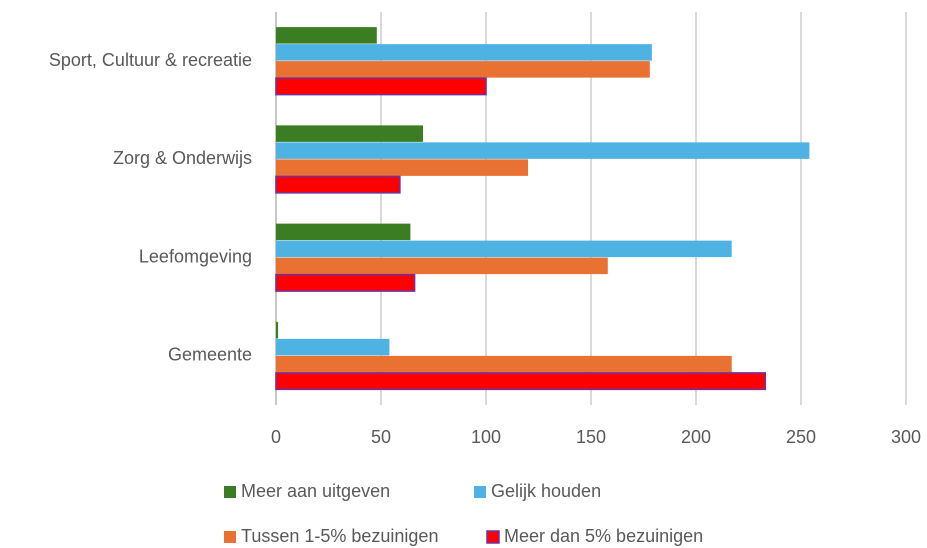 This screenshot has height=548, width=927. What do you see at coordinates (381, 437) in the screenshot?
I see `x-tick-label: 50` at bounding box center [381, 437].